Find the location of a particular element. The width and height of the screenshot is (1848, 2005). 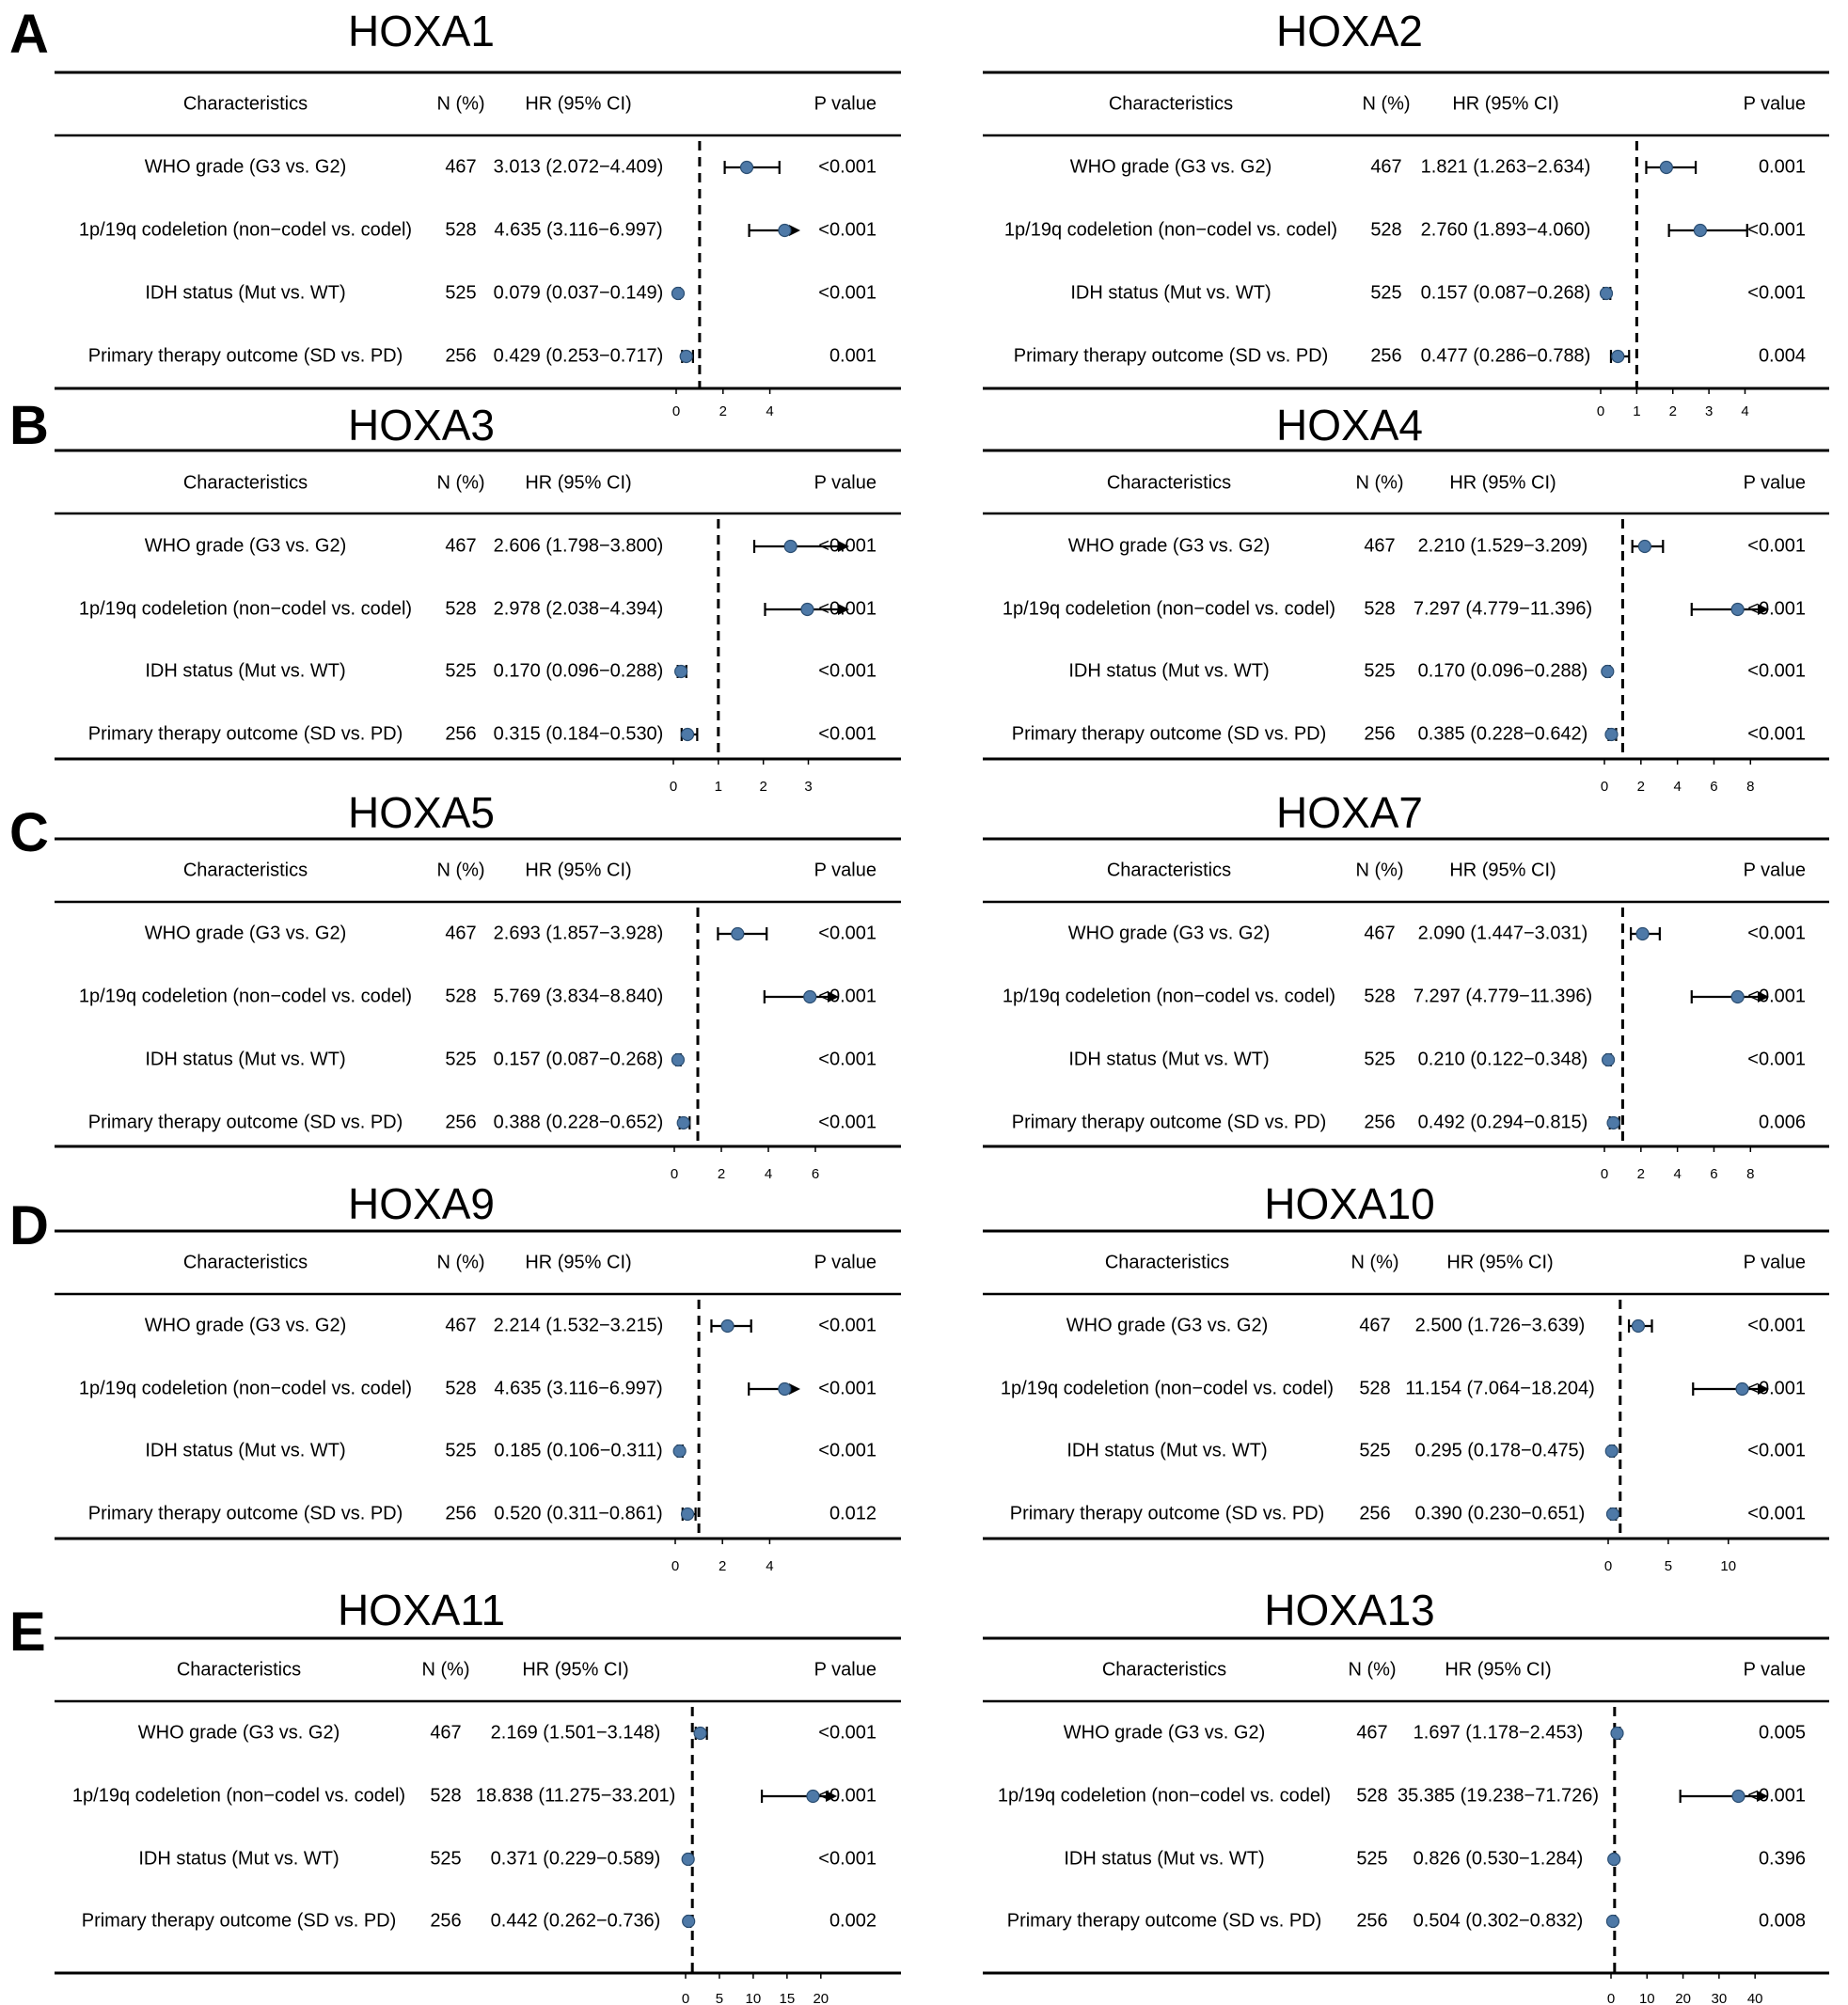

row-hr-ci: 0.520 (0.311−0.861) is located at coordinates (578, 1513).